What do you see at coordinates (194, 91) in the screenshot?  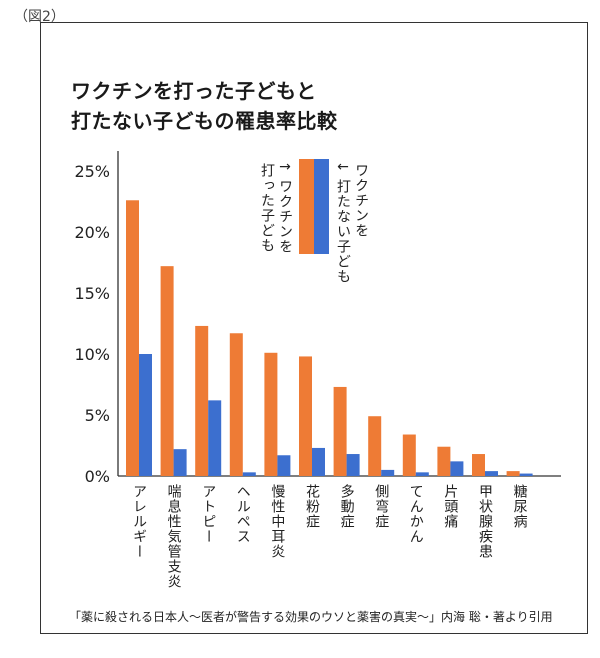 I see `chart-title-line-1: ワクチンを打った子どもと` at bounding box center [194, 91].